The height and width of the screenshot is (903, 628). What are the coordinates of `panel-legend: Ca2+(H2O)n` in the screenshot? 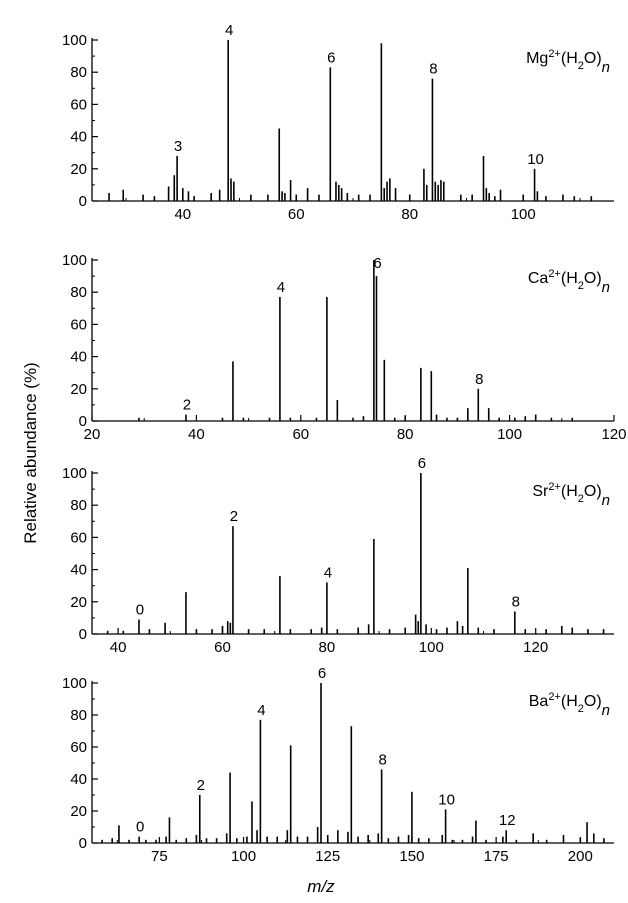 It's located at (569, 282).